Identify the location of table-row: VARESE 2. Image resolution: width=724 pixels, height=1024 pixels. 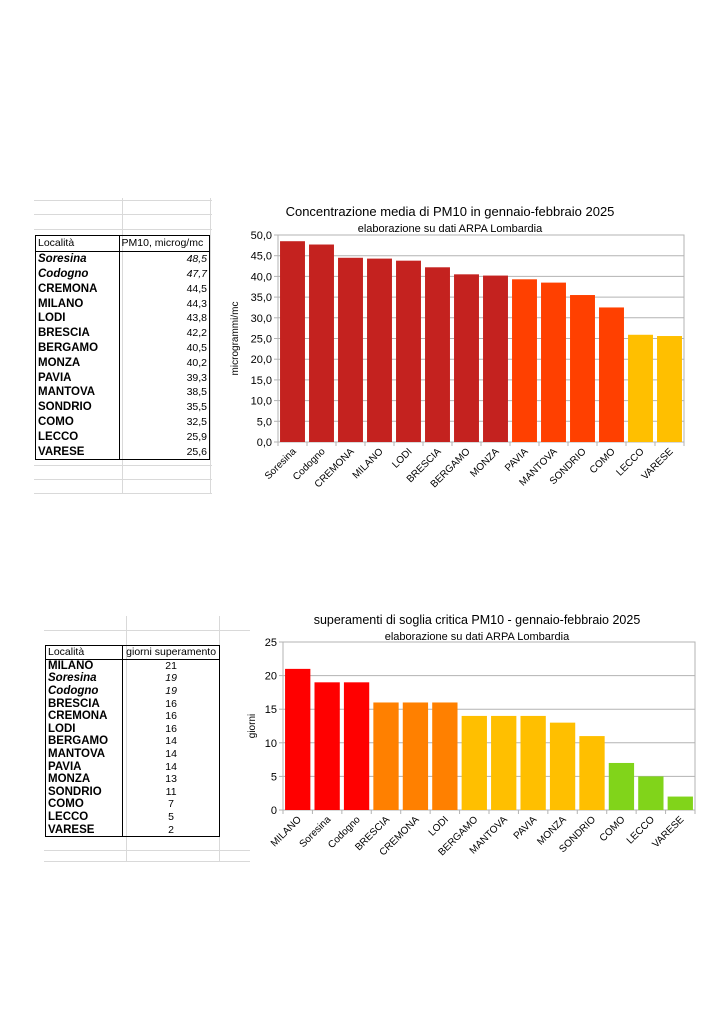
(132, 830).